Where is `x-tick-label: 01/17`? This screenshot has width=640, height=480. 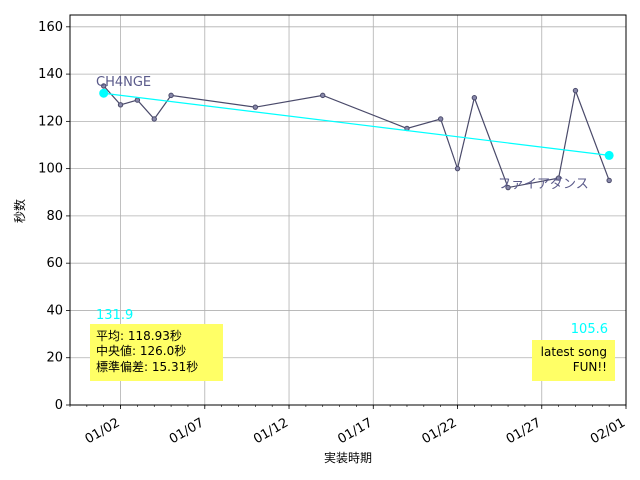
x-tick-label: 01/17 is located at coordinates (355, 431).